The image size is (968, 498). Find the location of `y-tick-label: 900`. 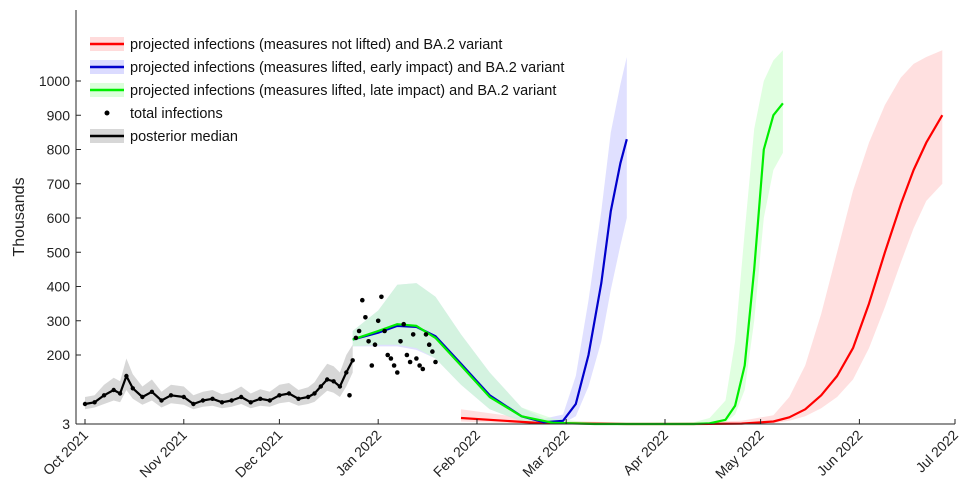

y-tick-label: 900 is located at coordinates (59, 115).